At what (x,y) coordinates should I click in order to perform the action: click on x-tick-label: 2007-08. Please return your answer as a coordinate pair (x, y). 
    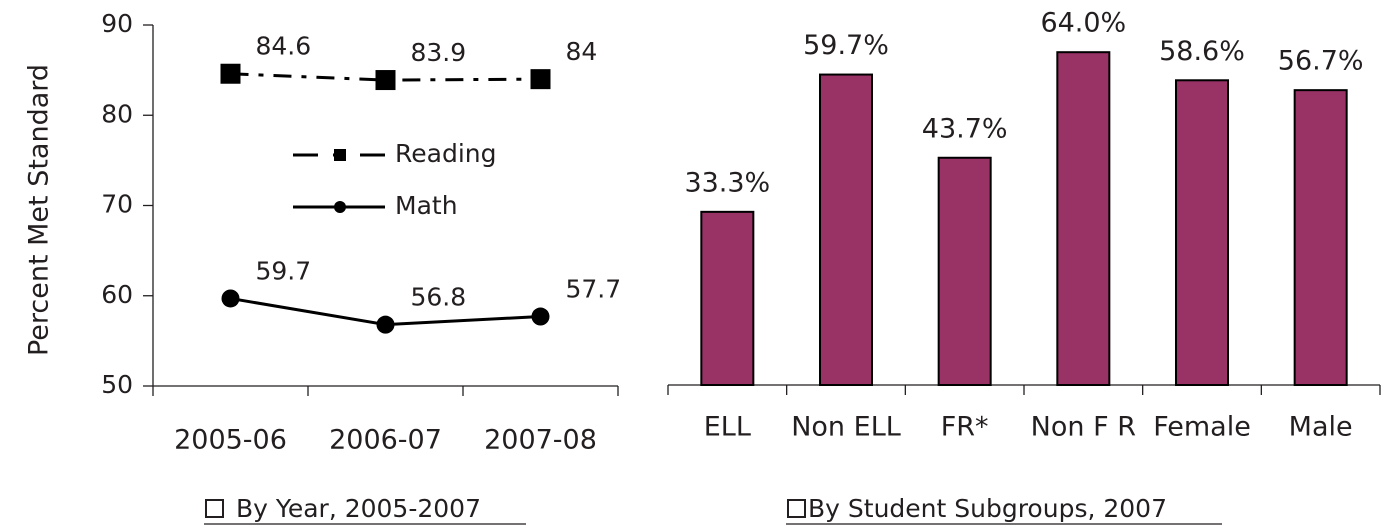
    Looking at the image, I should click on (540, 440).